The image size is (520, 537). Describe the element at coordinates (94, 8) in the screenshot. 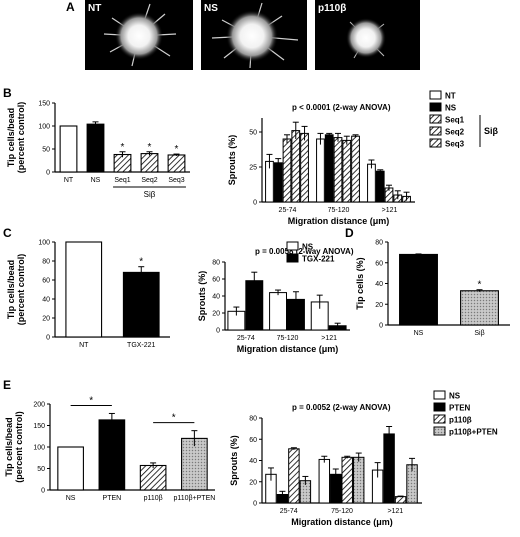

I see `photo-label-nt: NT` at that location.